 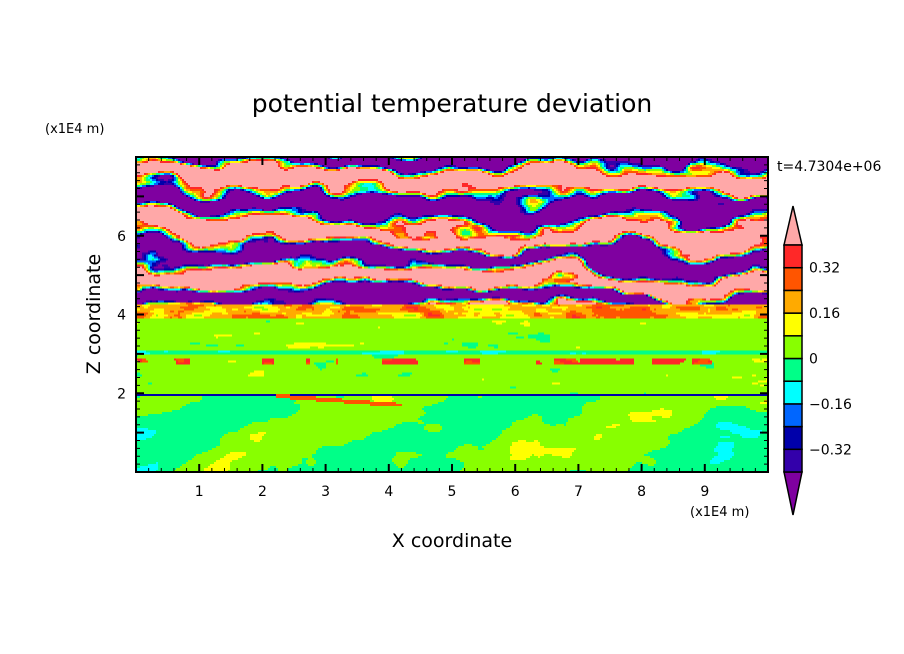 I want to click on chart-title: potential temperature deviation, so click(x=452, y=103).